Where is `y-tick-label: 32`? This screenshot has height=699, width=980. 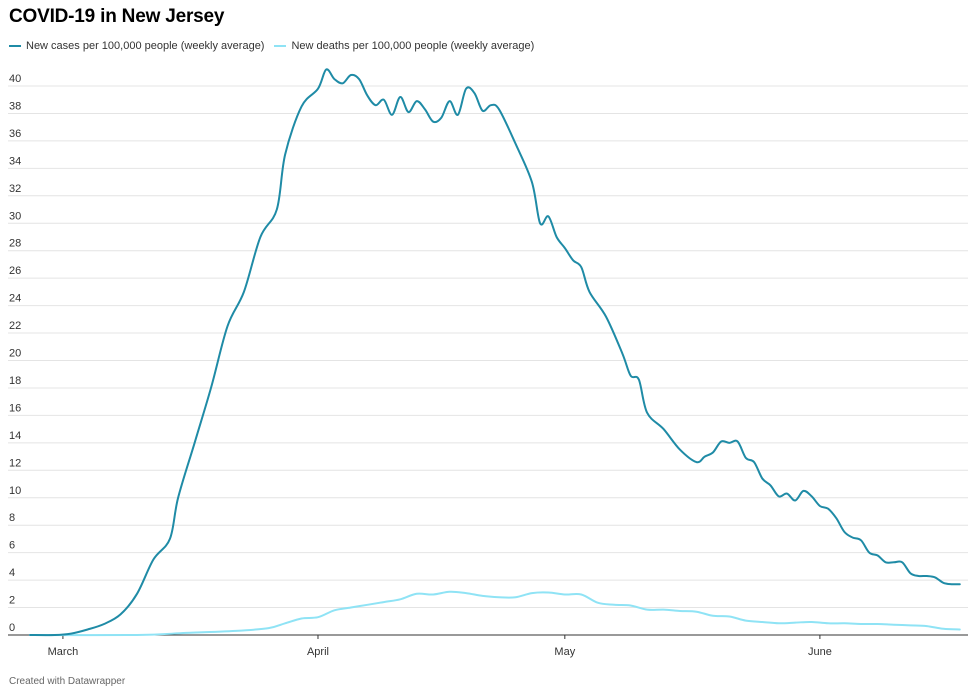
y-tick-label: 32 is located at coordinates (15, 189).